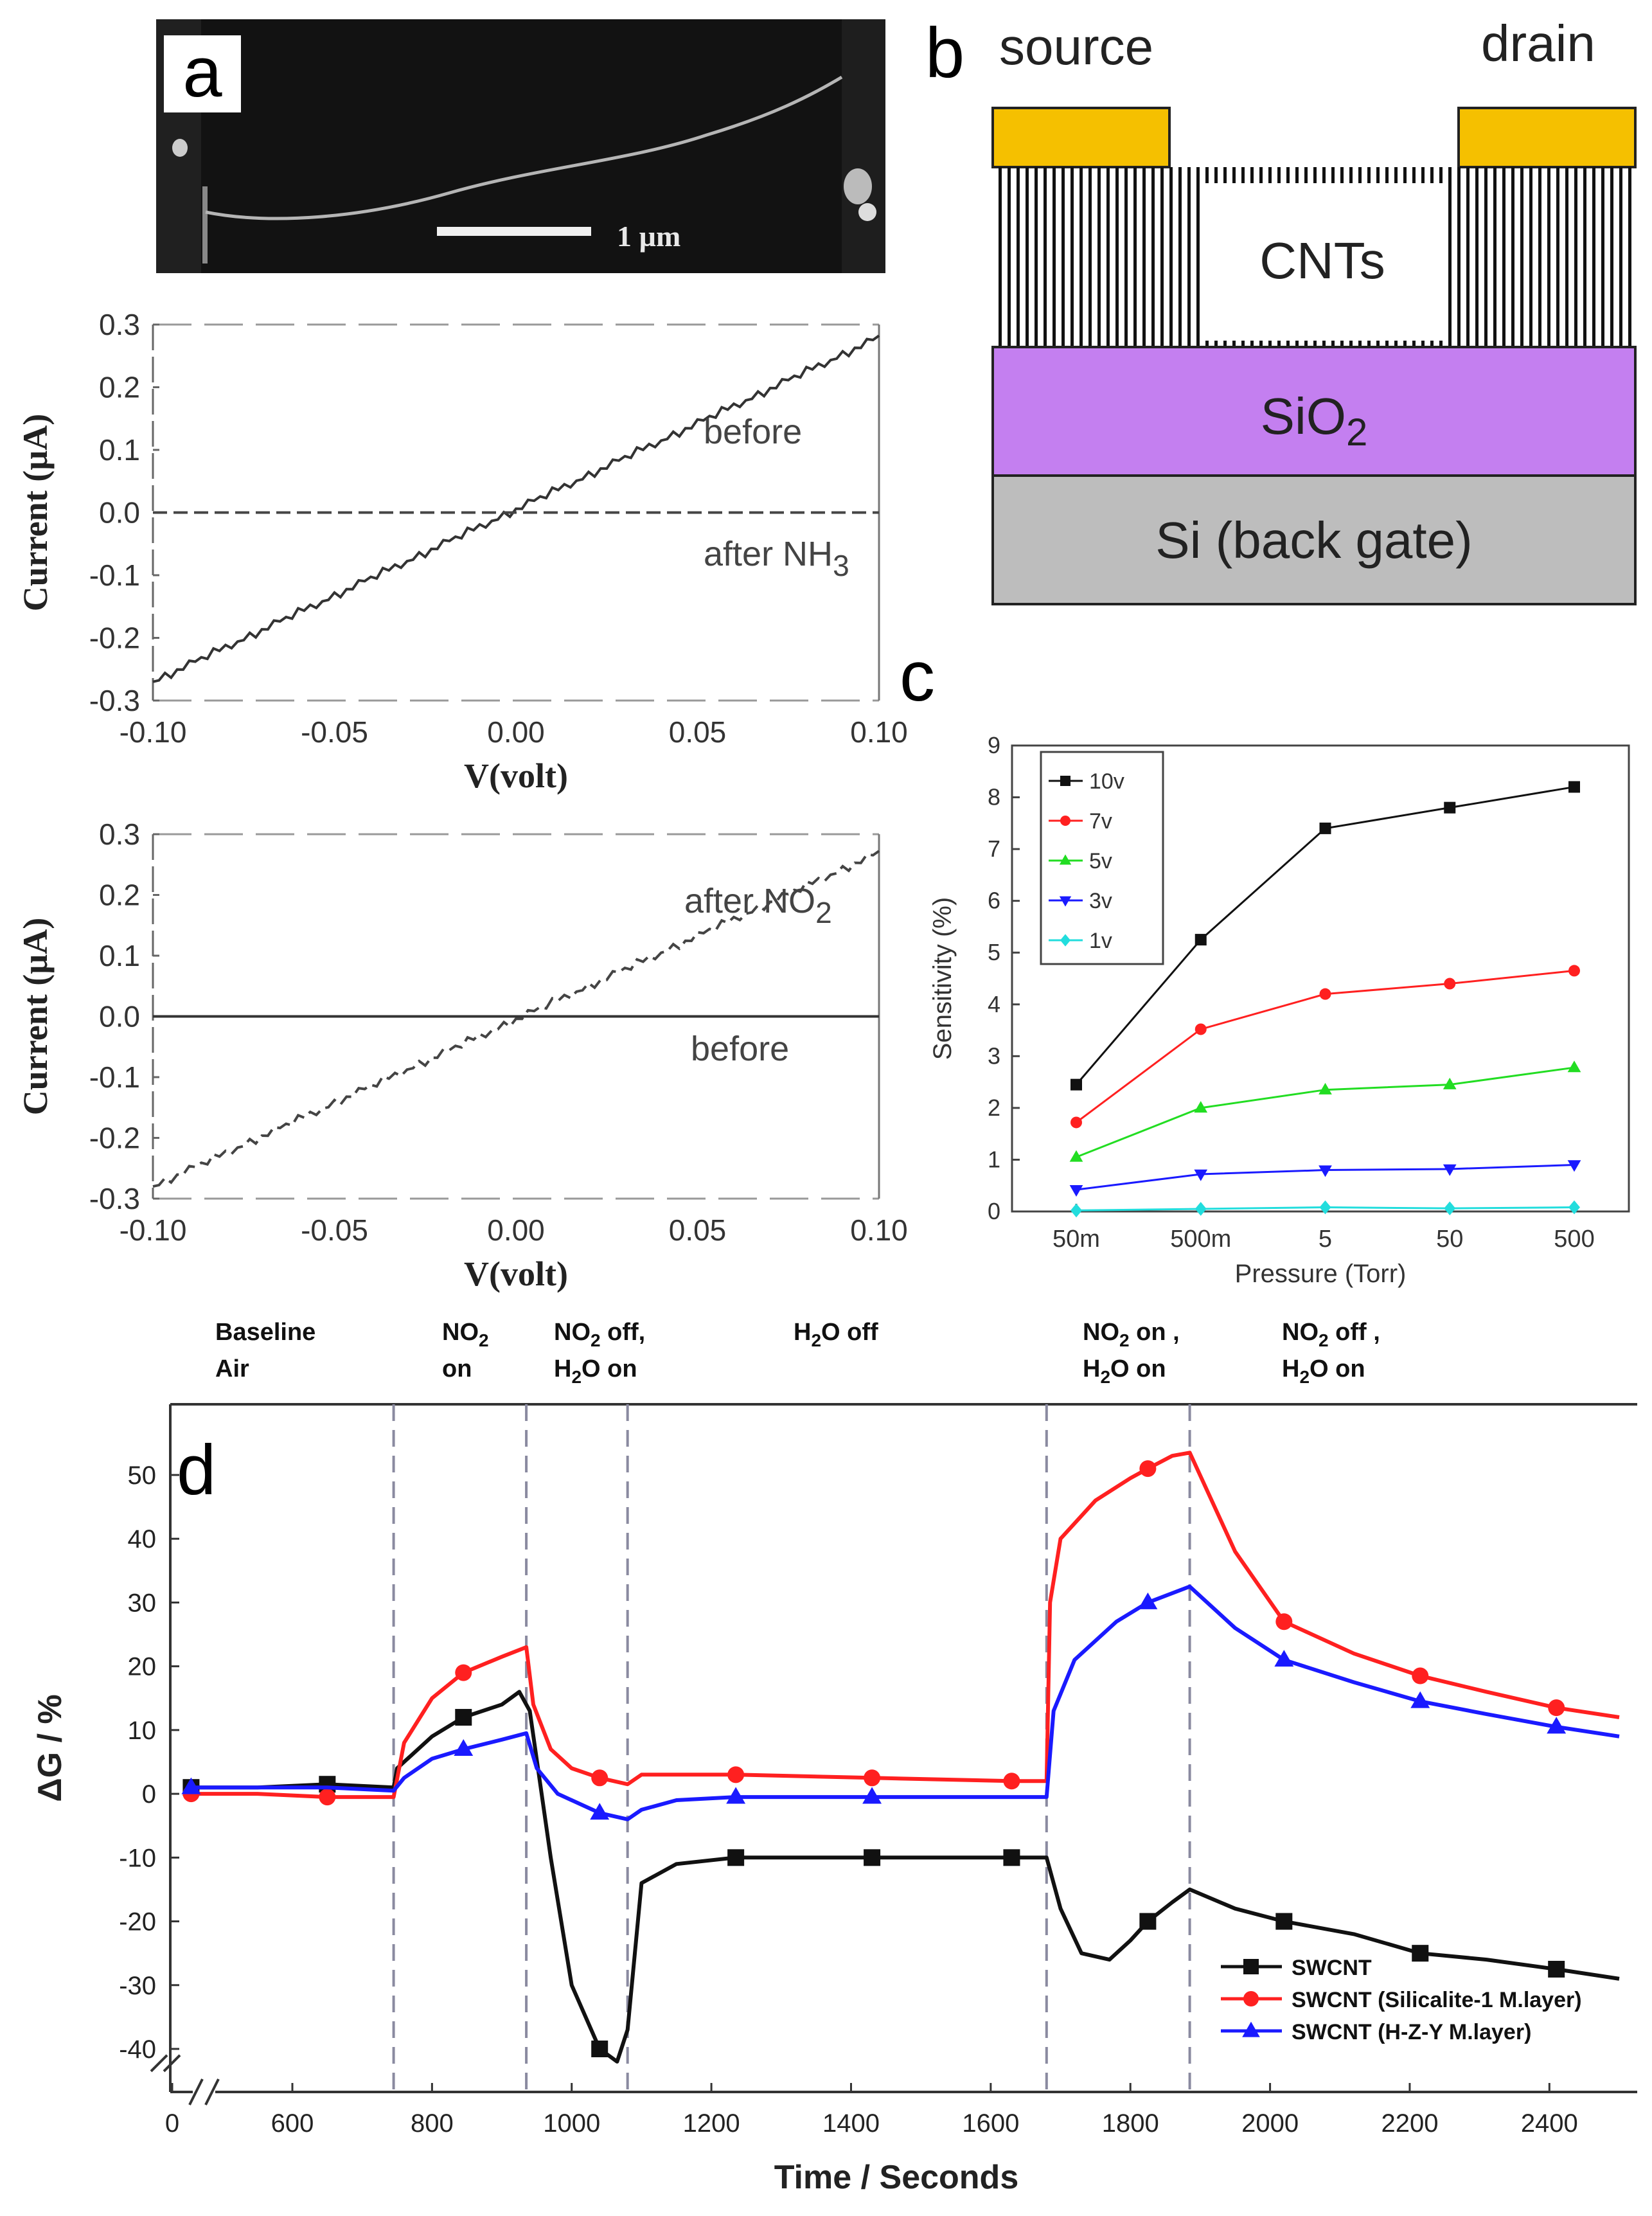  I want to click on a-bottom-label-before: before, so click(740, 1049).